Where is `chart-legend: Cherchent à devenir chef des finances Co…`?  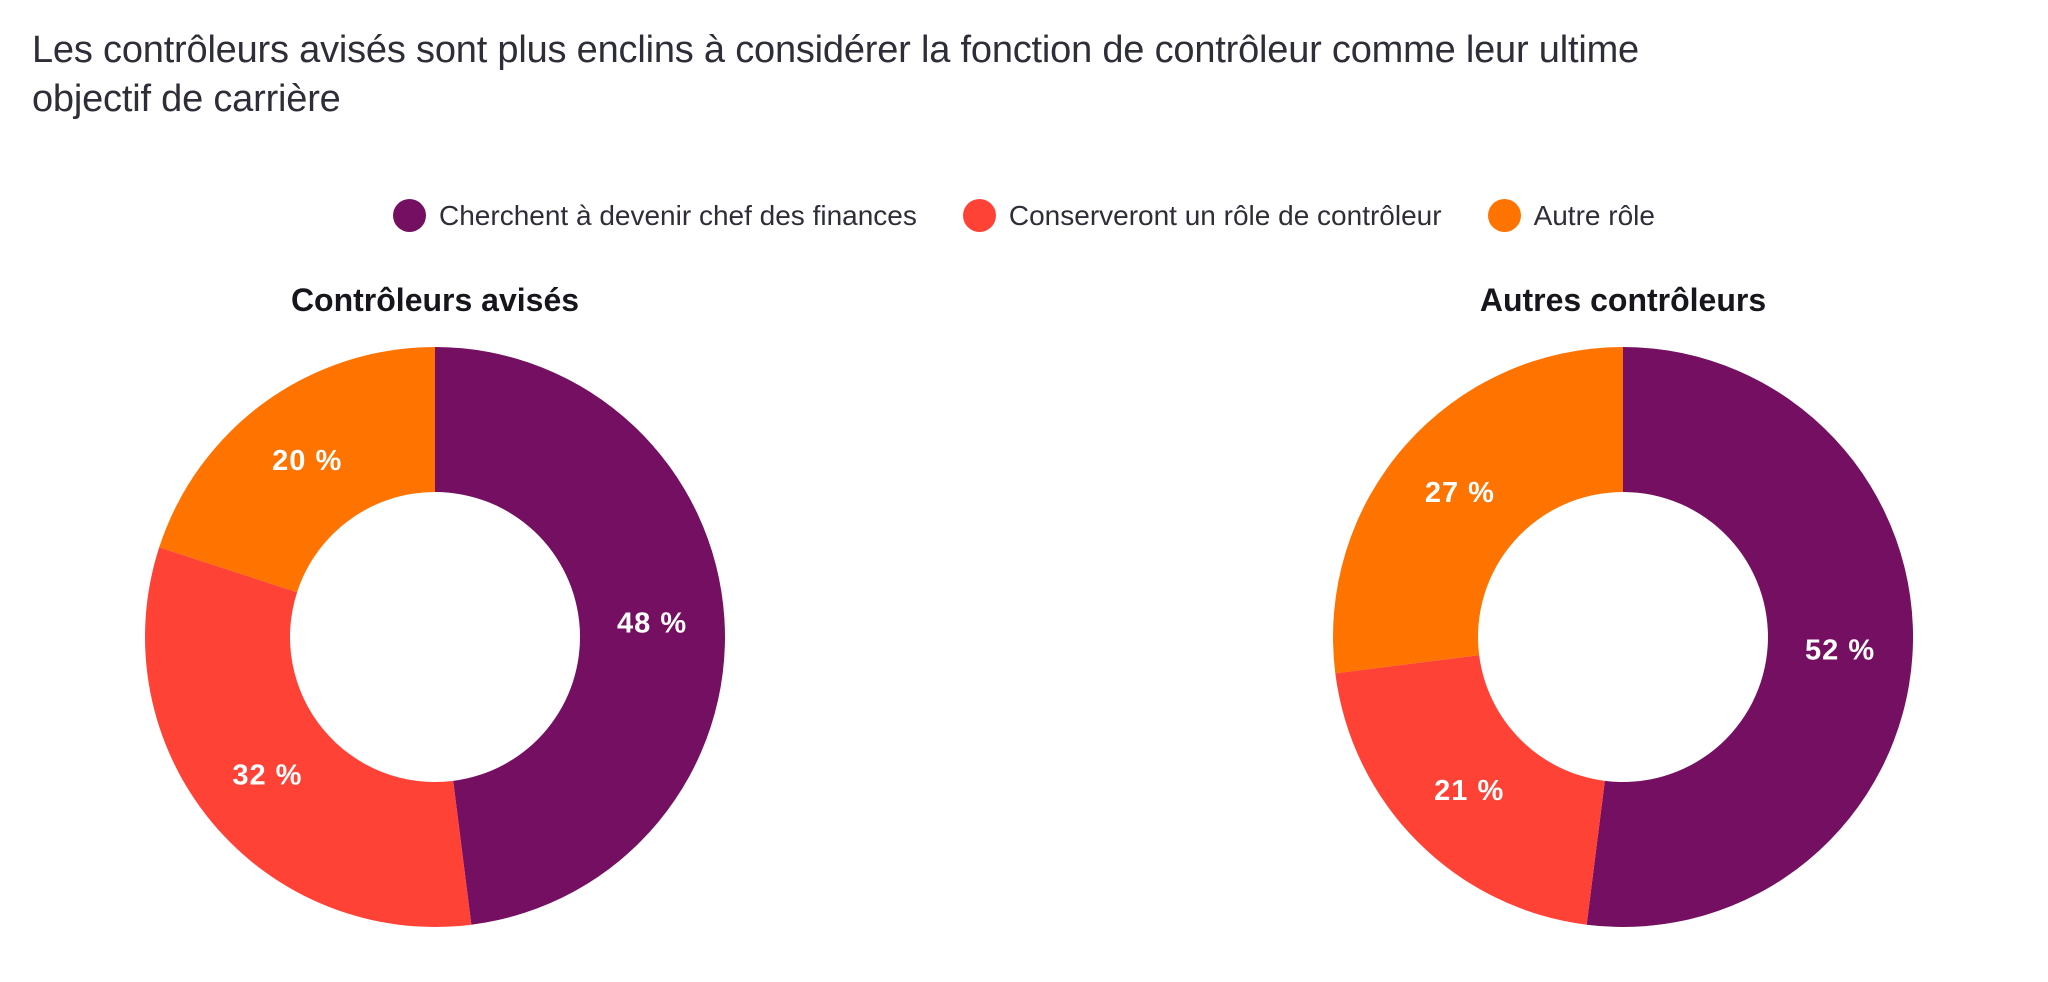 chart-legend: Cherchent à devenir chef des finances Co… is located at coordinates (1024, 215).